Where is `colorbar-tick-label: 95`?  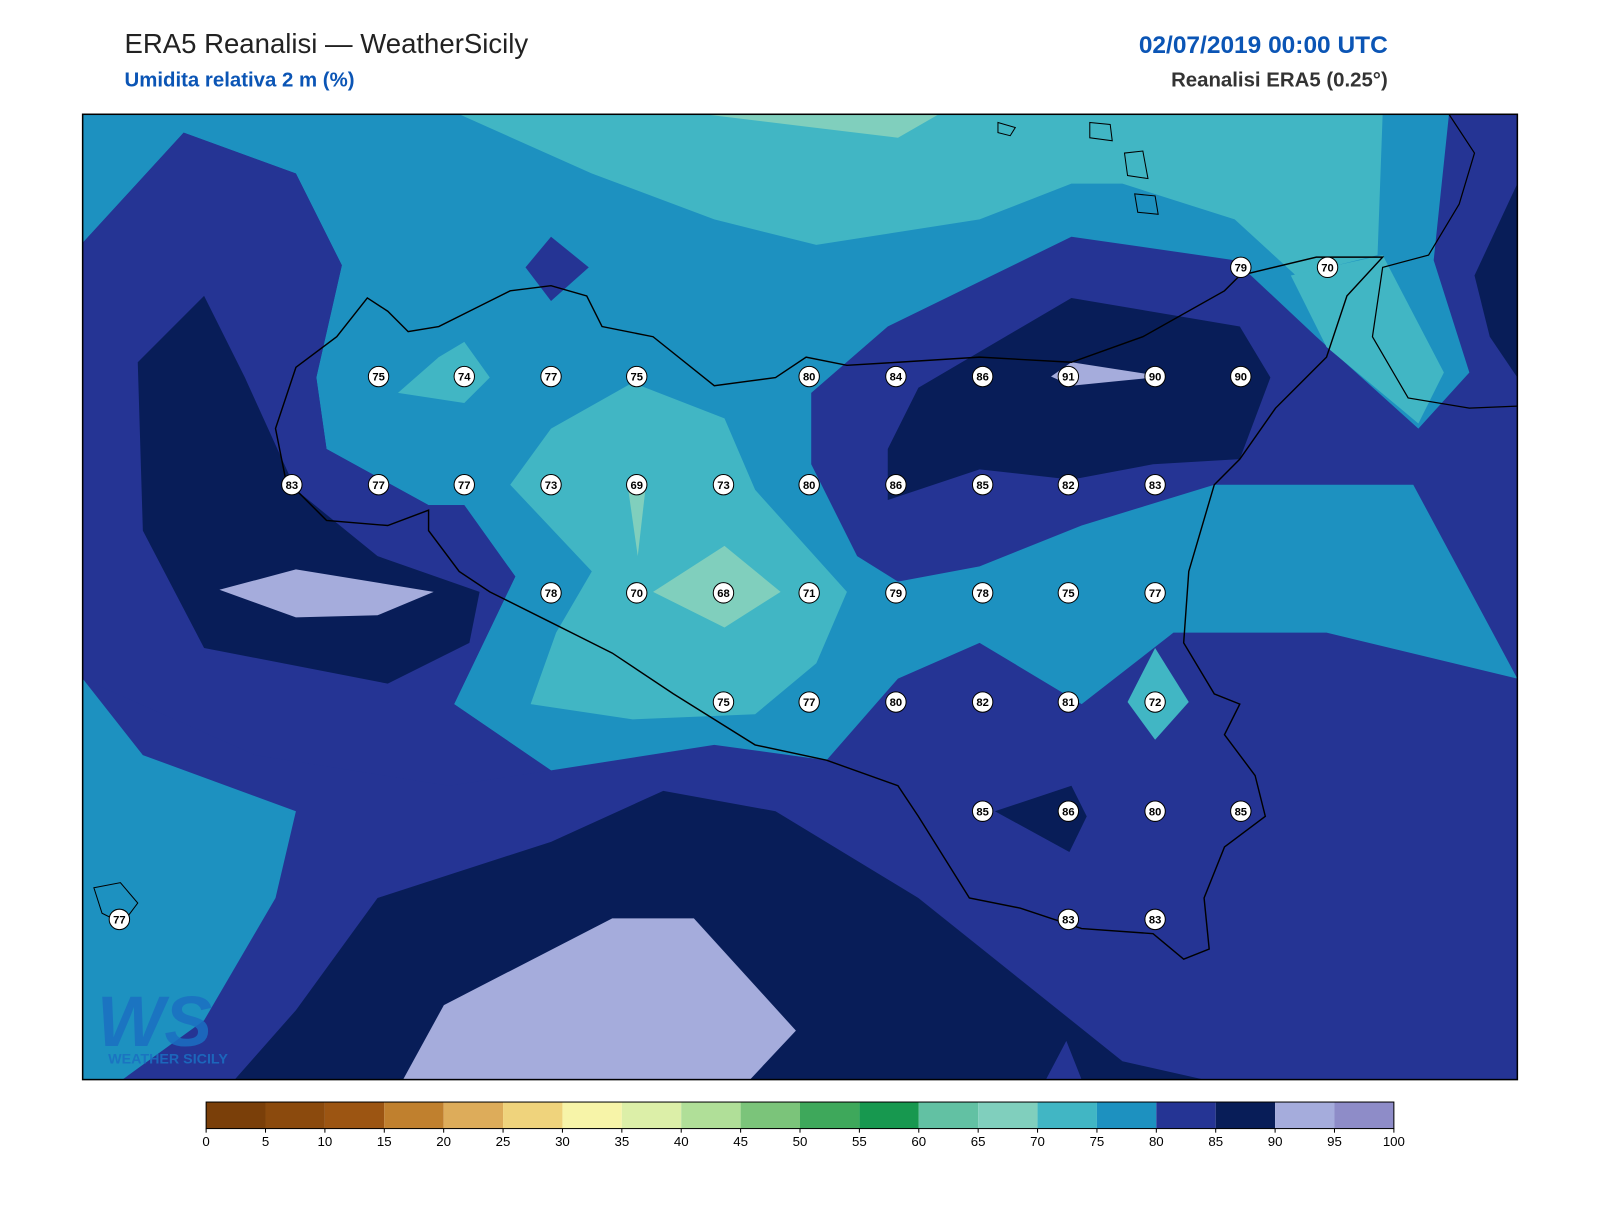
colorbar-tick-label: 95 is located at coordinates (1334, 1141).